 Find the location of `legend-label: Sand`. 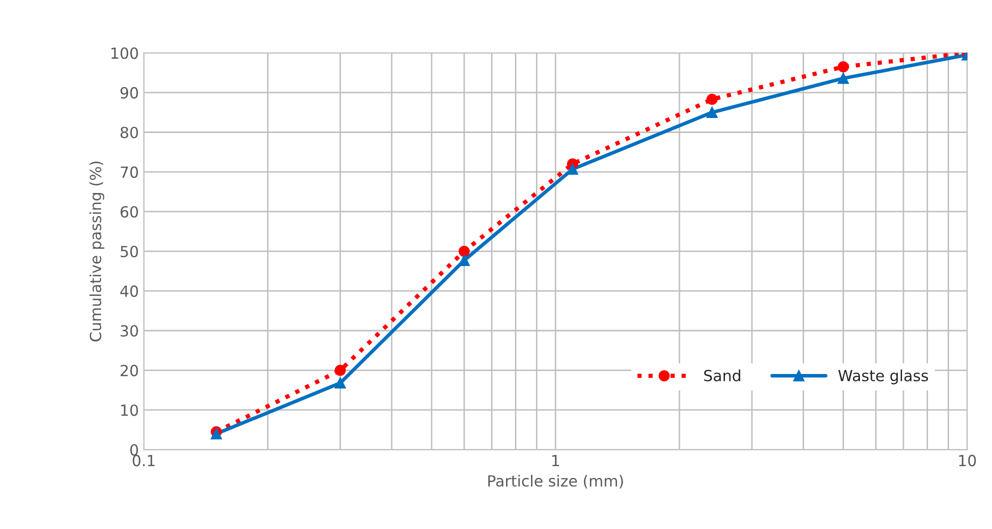

legend-label: Sand is located at coordinates (722, 376).